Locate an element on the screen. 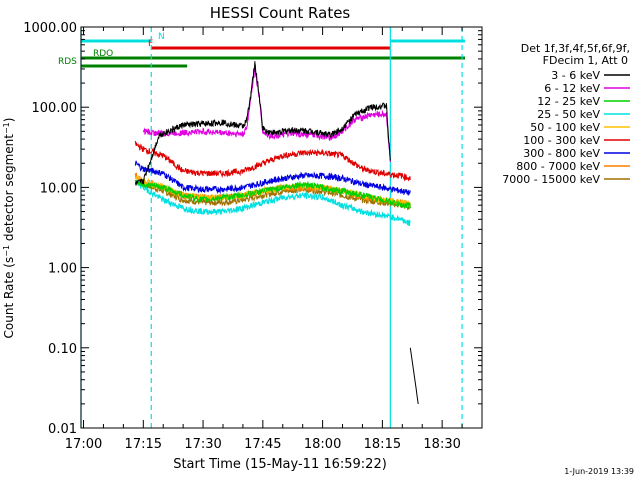  chart-title: HESSI Count Rates is located at coordinates (280, 13).